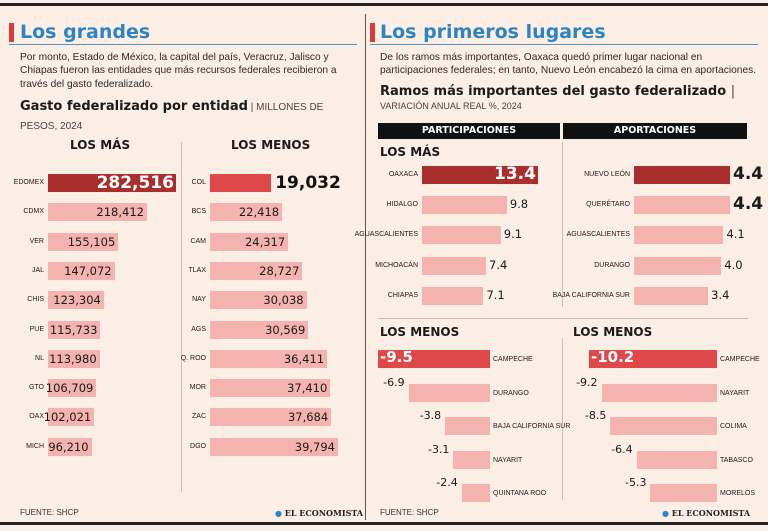 The height and width of the screenshot is (531, 768). Describe the element at coordinates (403, 174) in the screenshot. I see `category-label: OAXACA` at that location.